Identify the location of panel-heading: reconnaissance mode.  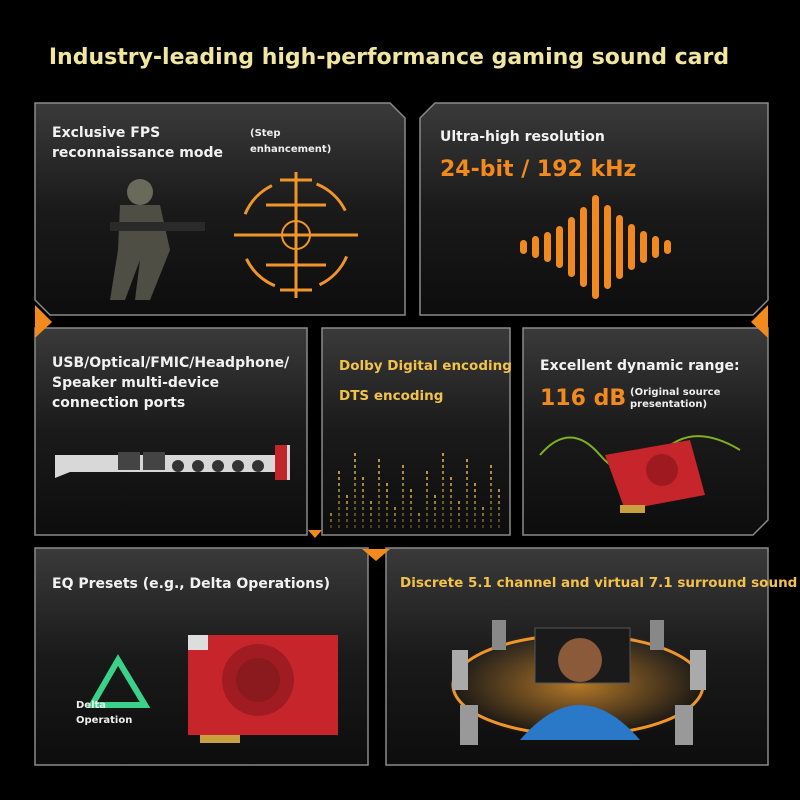
(137, 153).